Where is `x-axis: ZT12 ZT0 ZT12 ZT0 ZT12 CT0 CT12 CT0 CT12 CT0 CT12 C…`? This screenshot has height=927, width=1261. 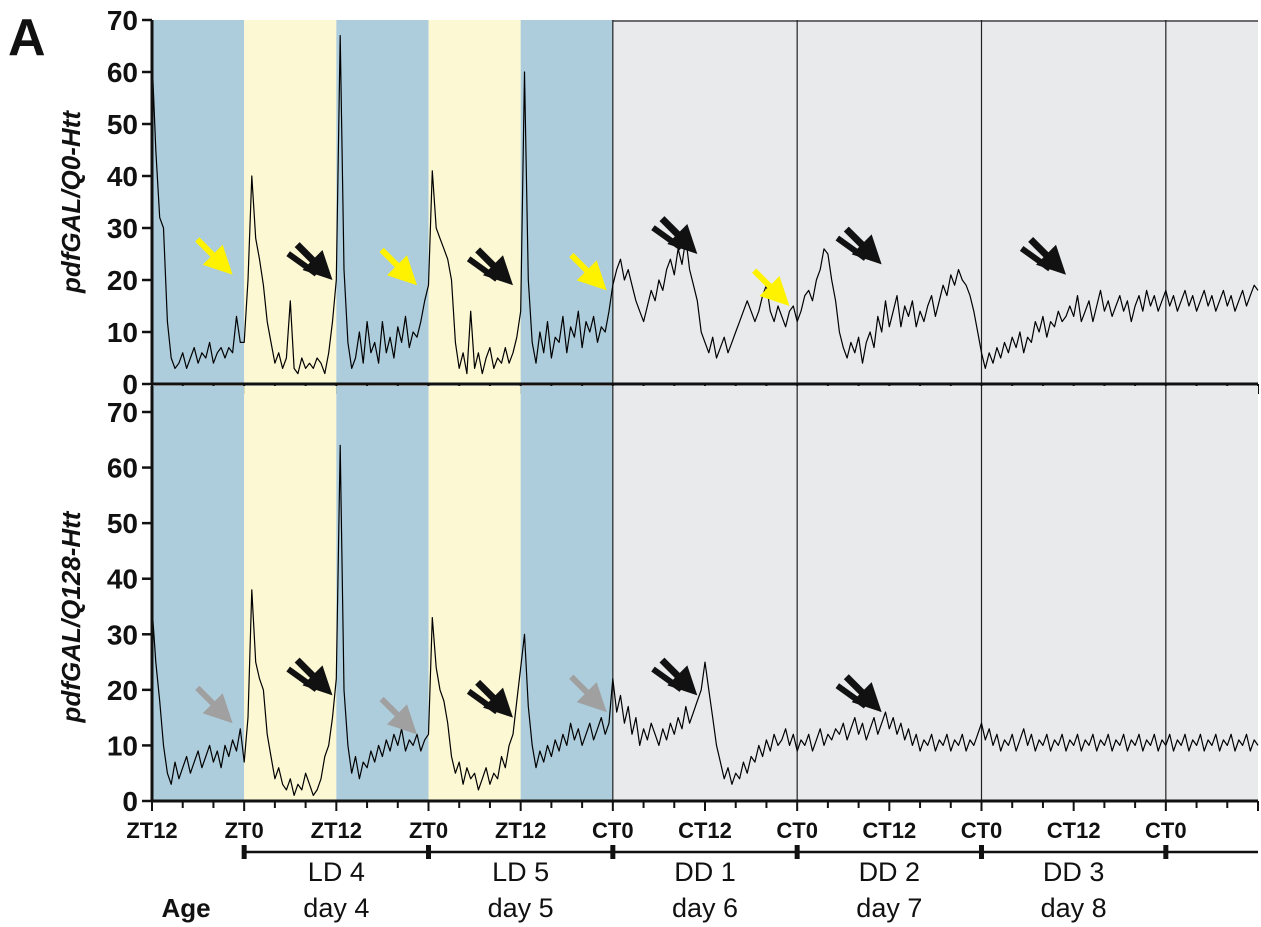
x-axis: ZT12 ZT0 ZT12 ZT0 ZT12 CT0 CT12 CT0 CT12 CT0 CT12 C… is located at coordinates (692, 870).